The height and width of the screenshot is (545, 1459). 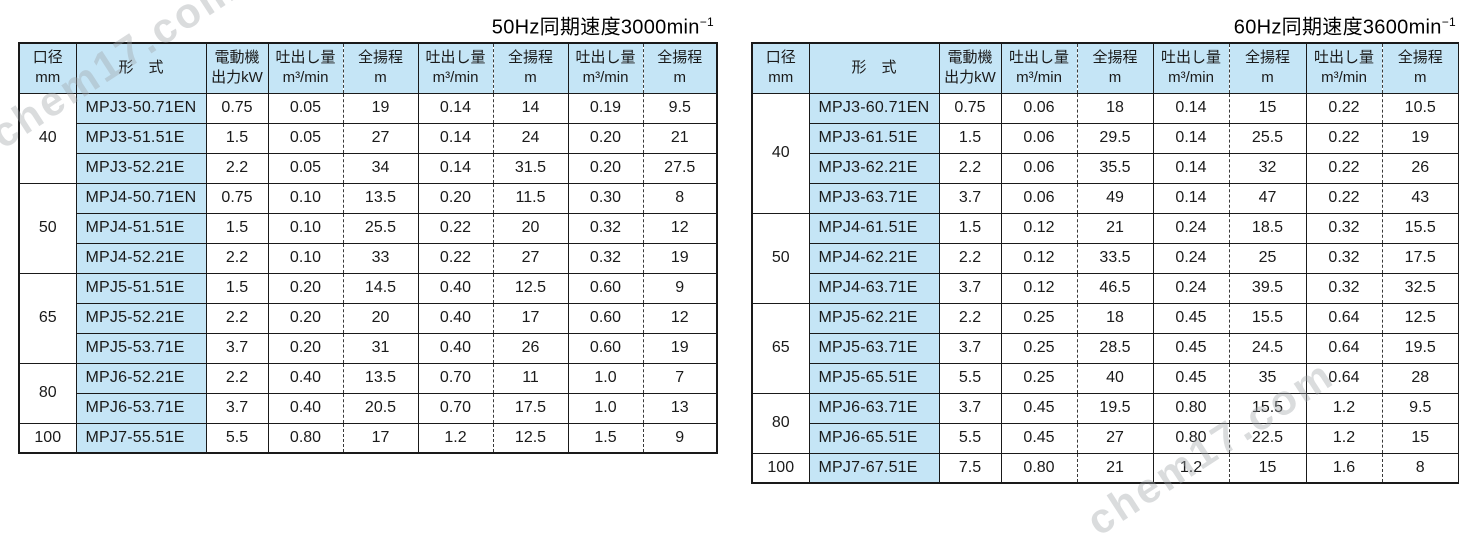 I want to click on cell-total-head: 43, so click(x=1420, y=197).